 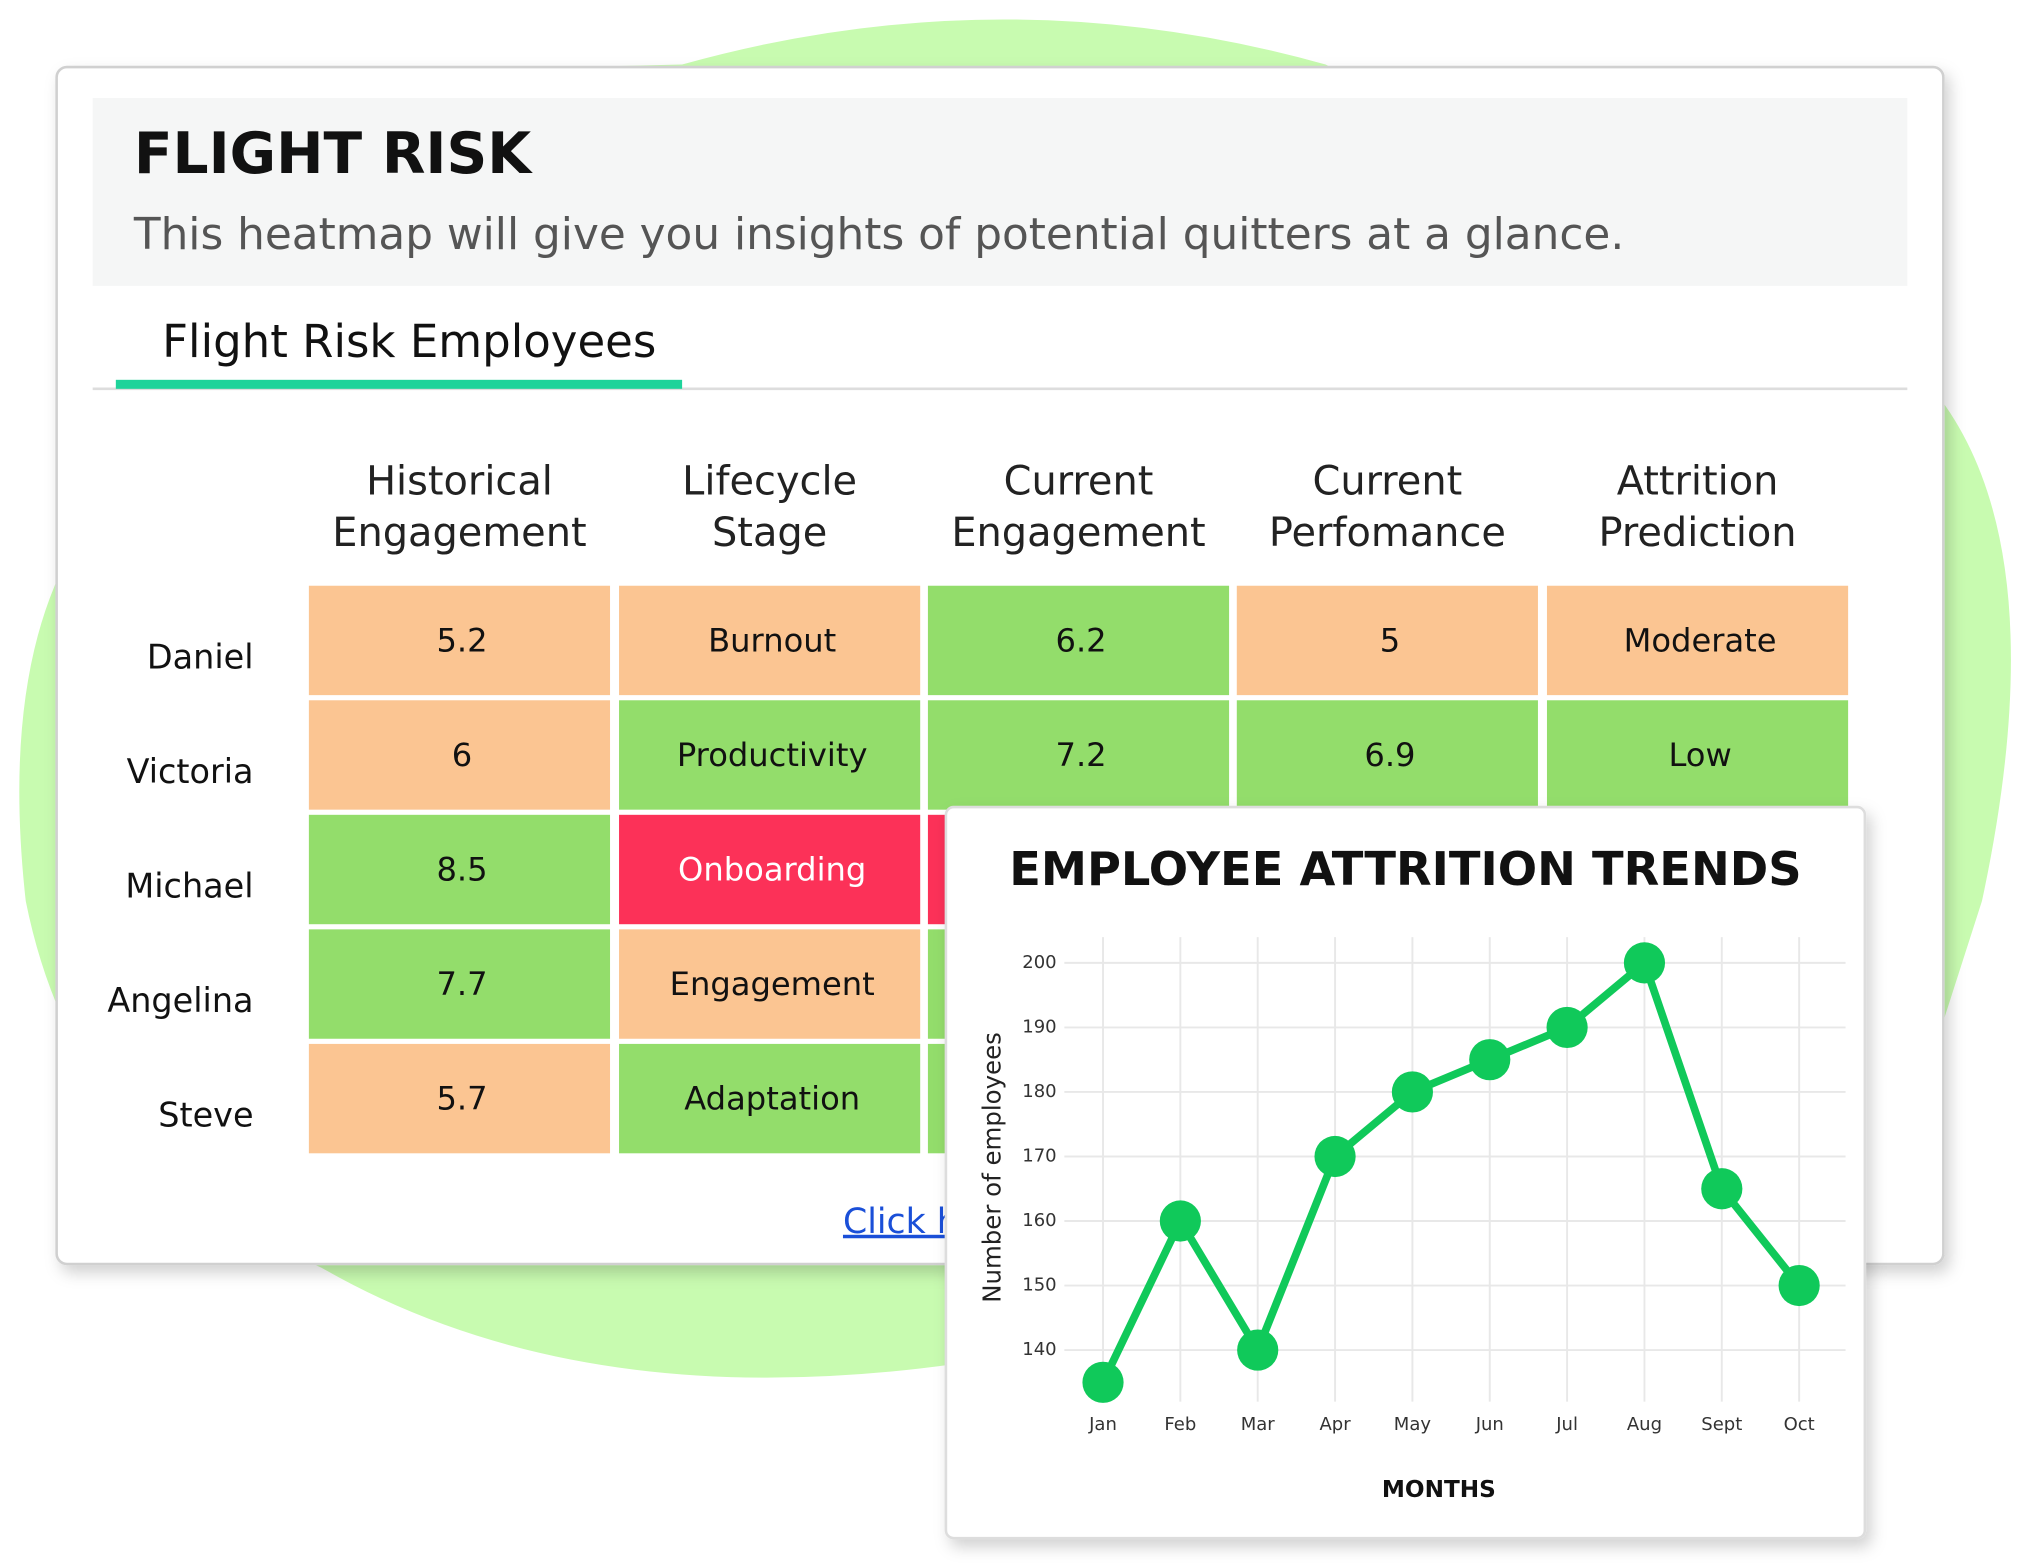 What do you see at coordinates (1081, 640) in the screenshot?
I see `cell-text: 6.2` at bounding box center [1081, 640].